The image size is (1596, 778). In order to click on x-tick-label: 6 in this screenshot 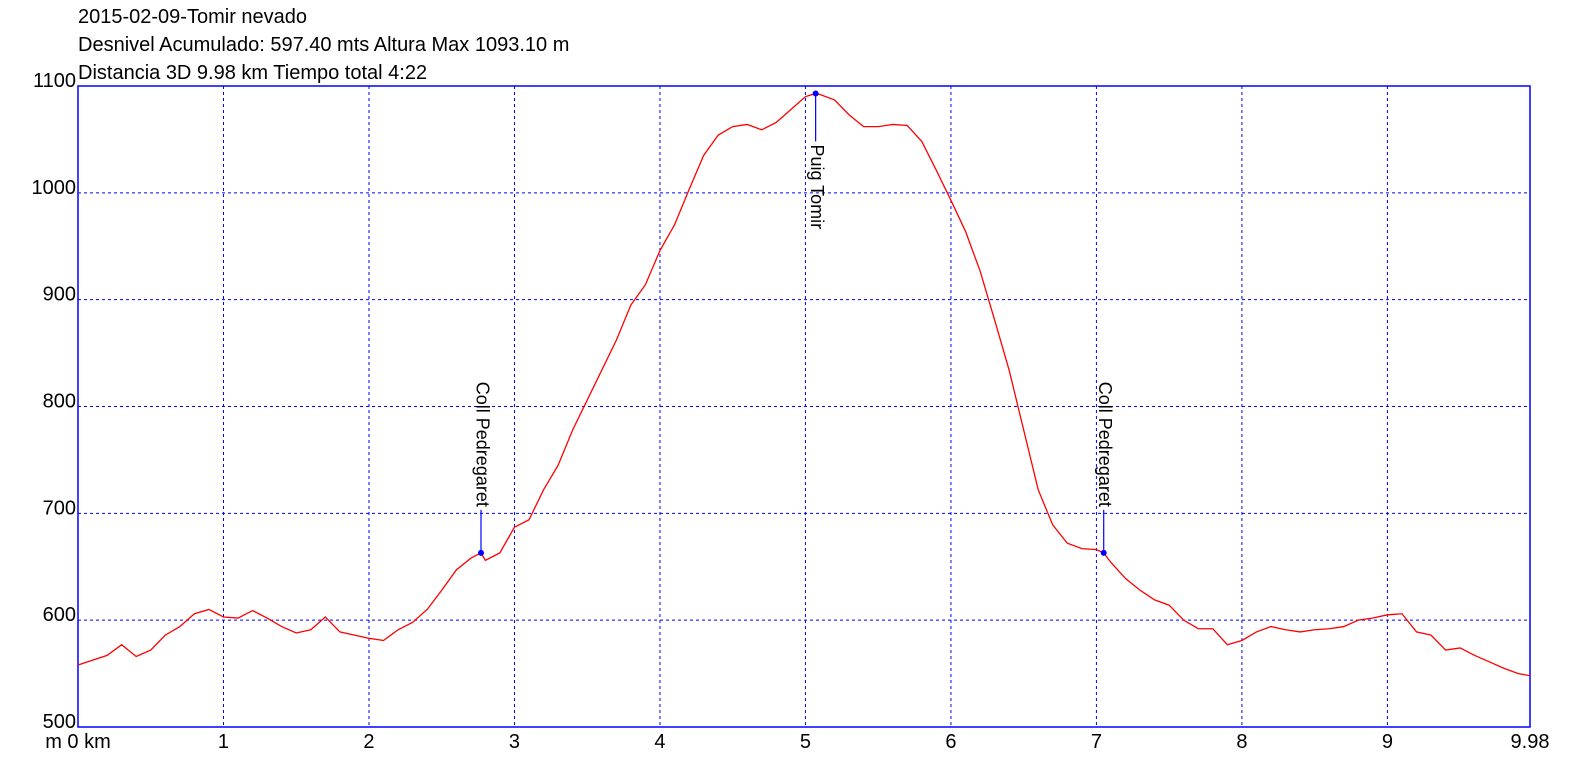, I will do `click(950, 742)`.